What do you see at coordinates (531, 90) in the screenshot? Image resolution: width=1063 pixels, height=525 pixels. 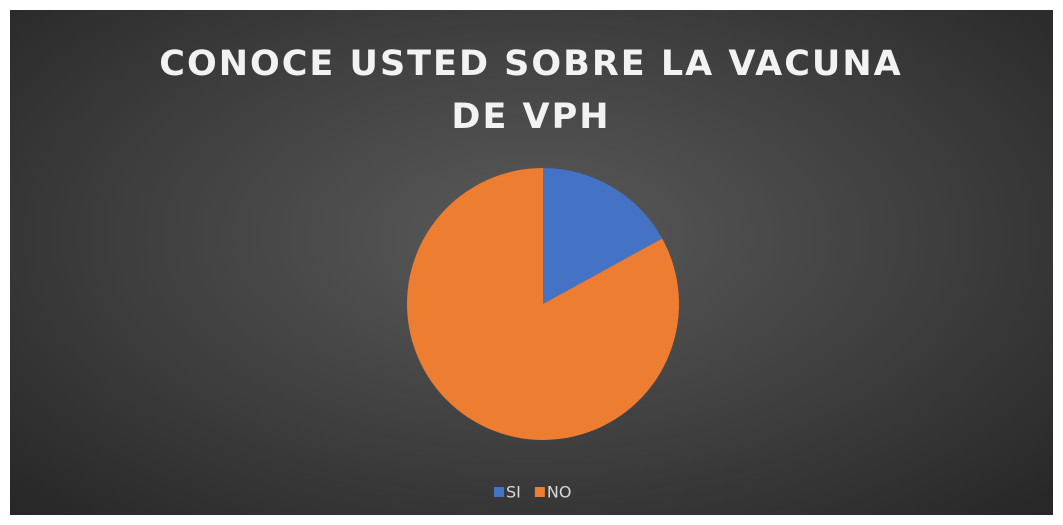 I see `chart-title: CONOCE USTED SOBRE LA VACUNA DE VPH` at bounding box center [531, 90].